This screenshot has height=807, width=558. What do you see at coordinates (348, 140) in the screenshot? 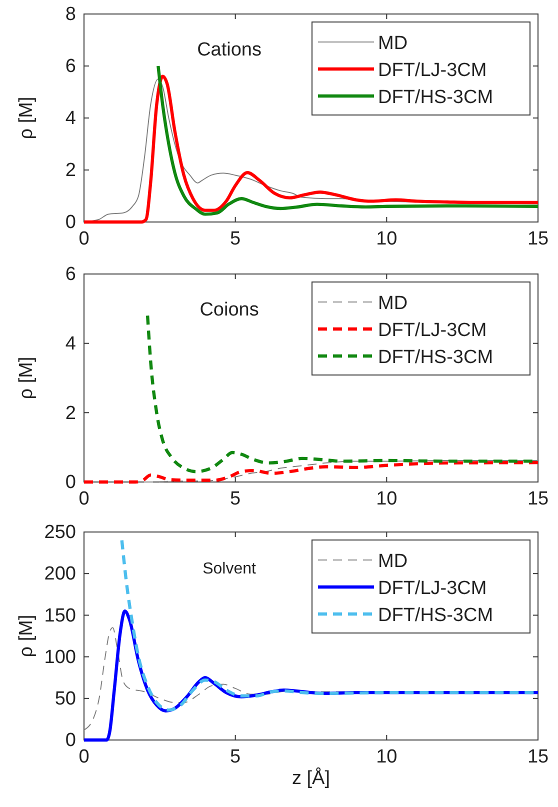
I see `line-series` at bounding box center [348, 140].